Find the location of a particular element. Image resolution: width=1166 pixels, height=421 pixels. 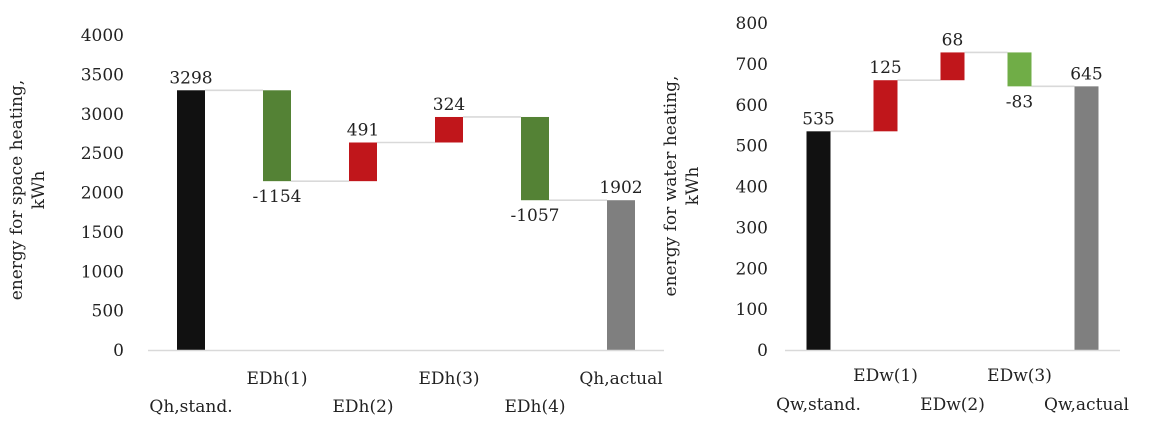

data-label: -1154 is located at coordinates (276, 197).